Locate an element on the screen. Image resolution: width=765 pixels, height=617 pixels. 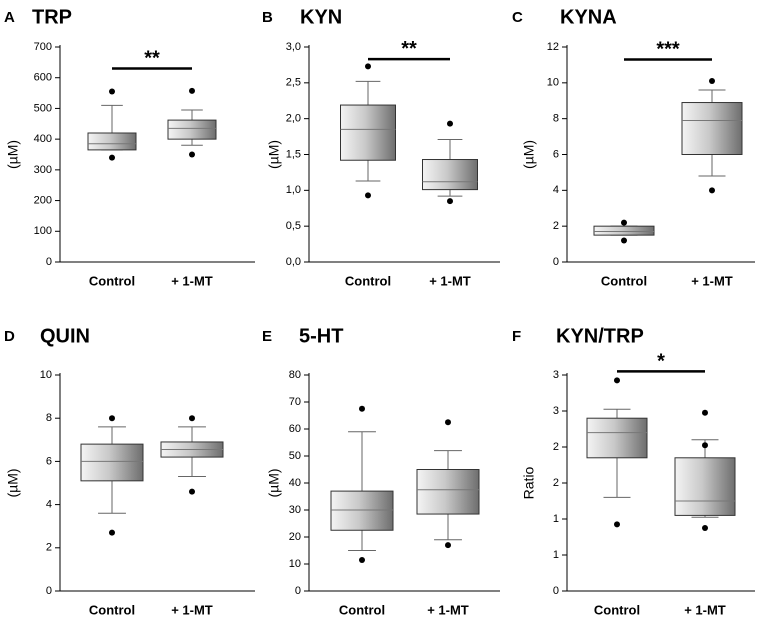
y-tick-label: 0,0 is located at coordinates (293, 262).